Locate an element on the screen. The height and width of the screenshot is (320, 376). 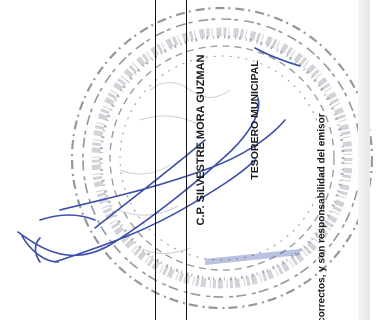
table-rule-left is located at coordinates (155, 160).